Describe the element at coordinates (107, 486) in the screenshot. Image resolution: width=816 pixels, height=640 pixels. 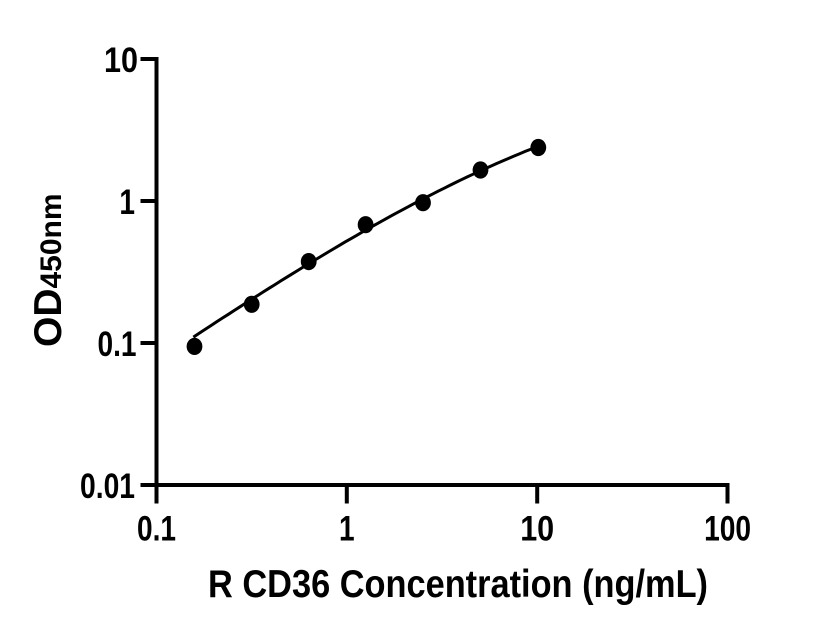
I see `svg-text: 0.01` at that location.